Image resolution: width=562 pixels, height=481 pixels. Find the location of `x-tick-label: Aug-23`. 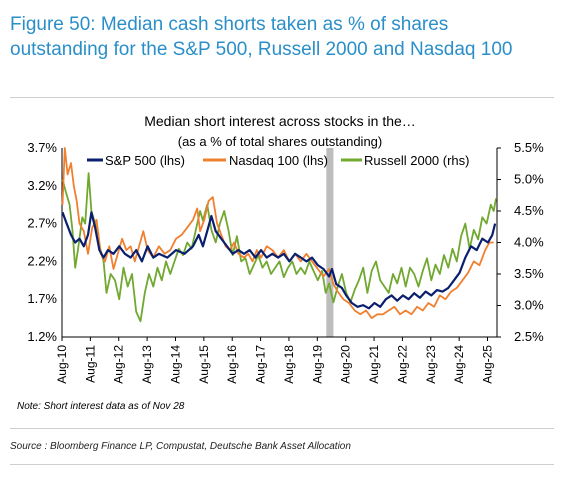

x-tick-label: Aug-23 is located at coordinates (431, 364).